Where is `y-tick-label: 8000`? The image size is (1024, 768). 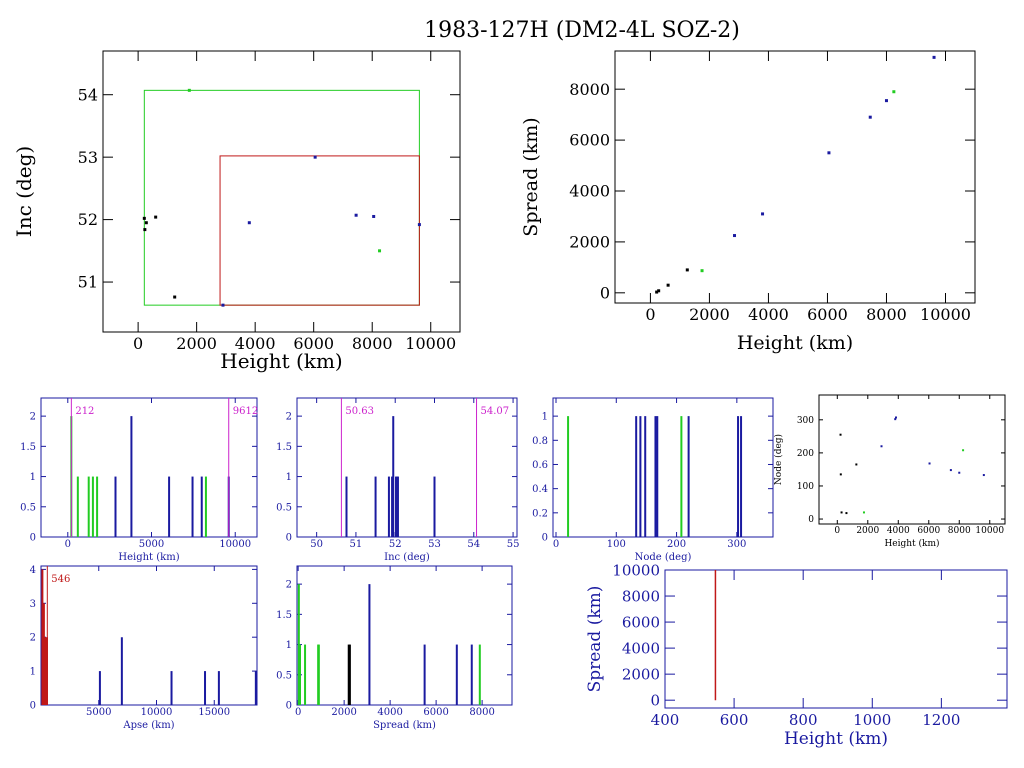
y-tick-label: 8000 is located at coordinates (641, 596).